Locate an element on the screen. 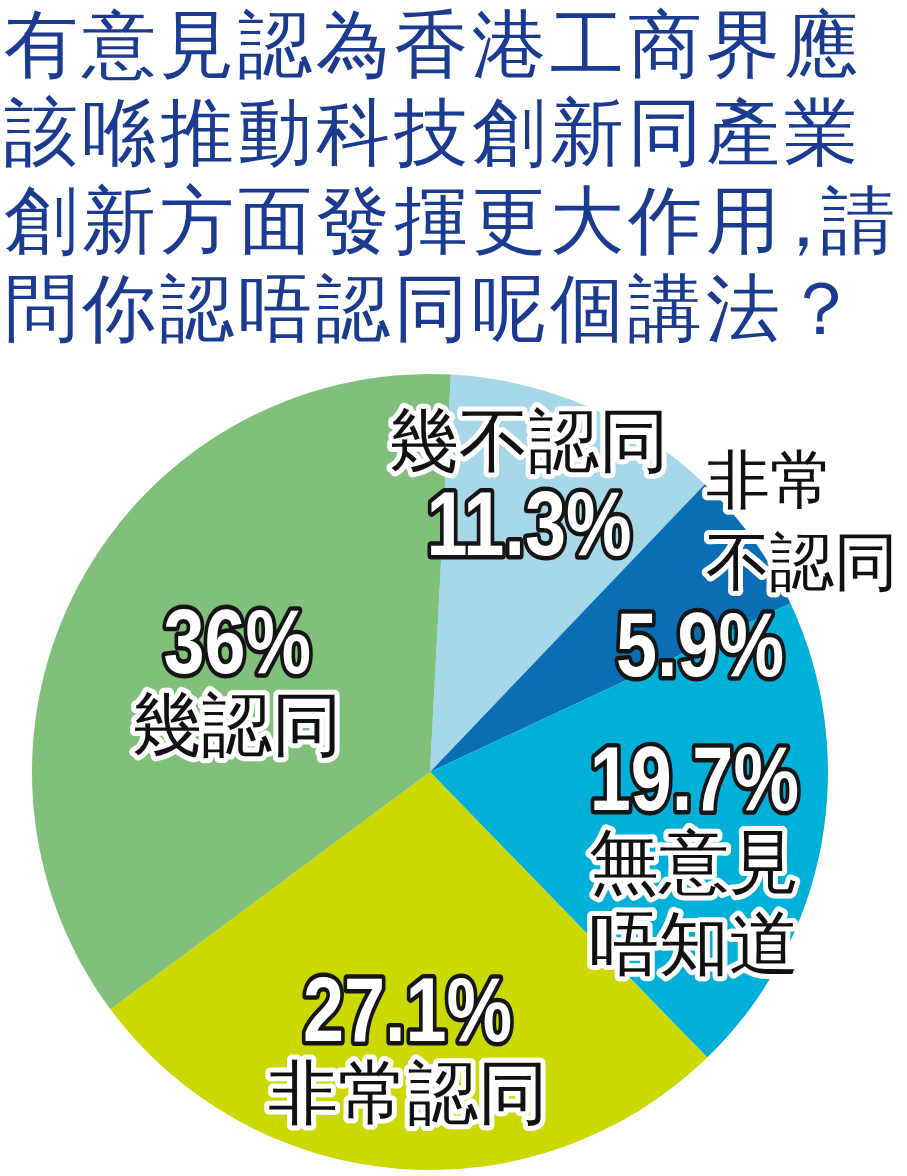 This screenshot has height=1176, width=907. data-label: 19.7% is located at coordinates (694, 779).